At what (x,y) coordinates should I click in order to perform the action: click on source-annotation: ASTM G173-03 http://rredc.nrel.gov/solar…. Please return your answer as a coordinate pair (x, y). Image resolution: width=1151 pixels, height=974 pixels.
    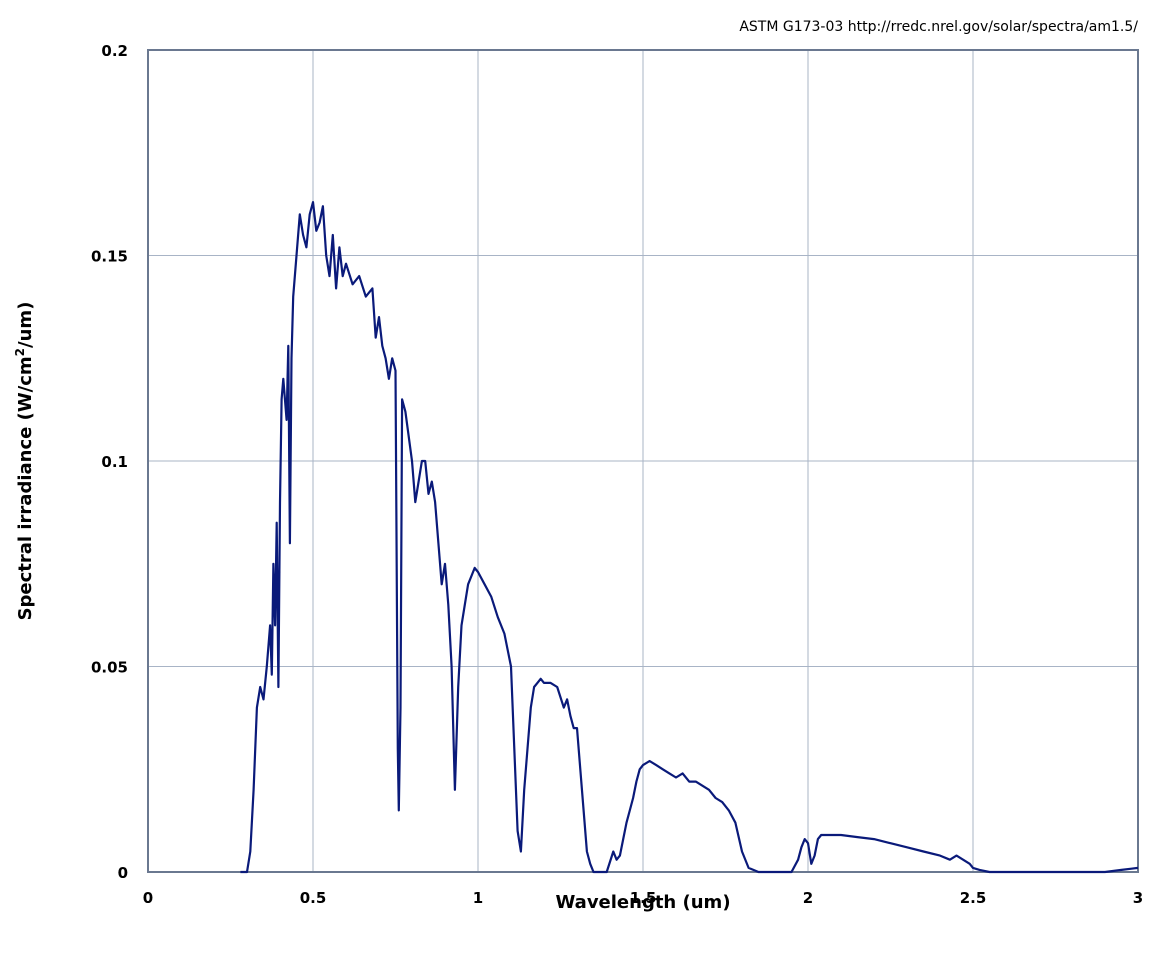
    Looking at the image, I should click on (938, 27).